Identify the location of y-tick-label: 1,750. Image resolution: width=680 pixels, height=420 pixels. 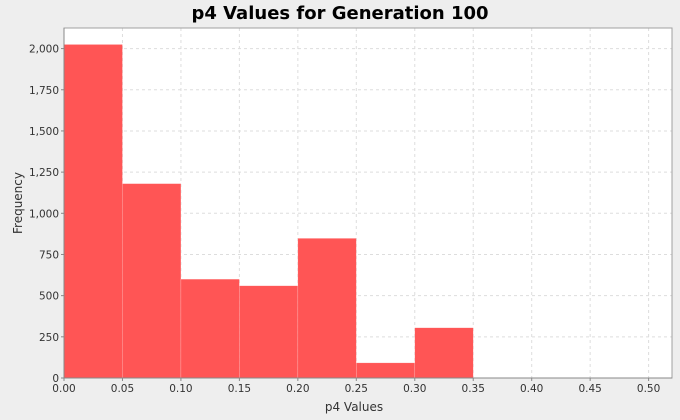
(44, 91).